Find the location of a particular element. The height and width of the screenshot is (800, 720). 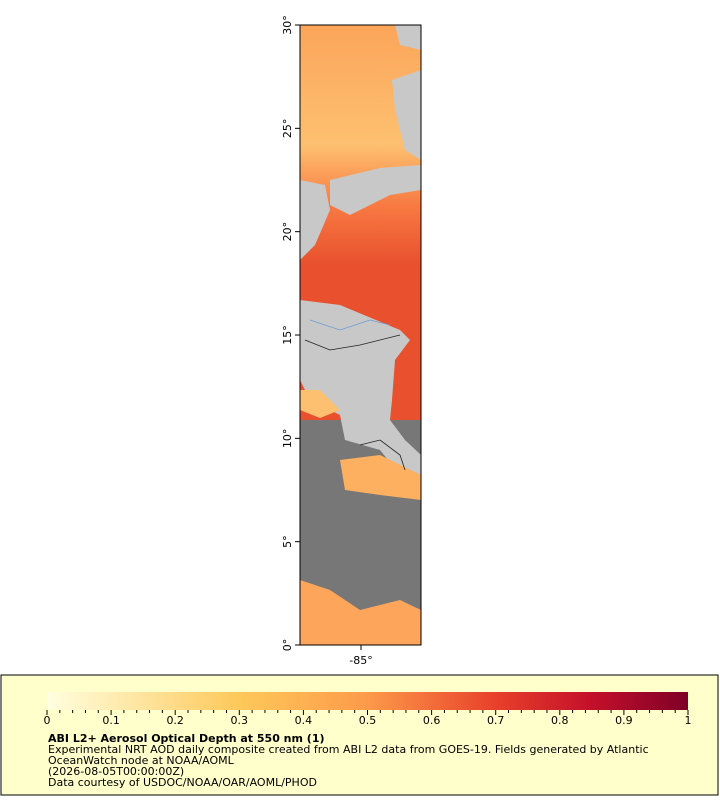

y-tick-label: 15° is located at coordinates (287, 335).